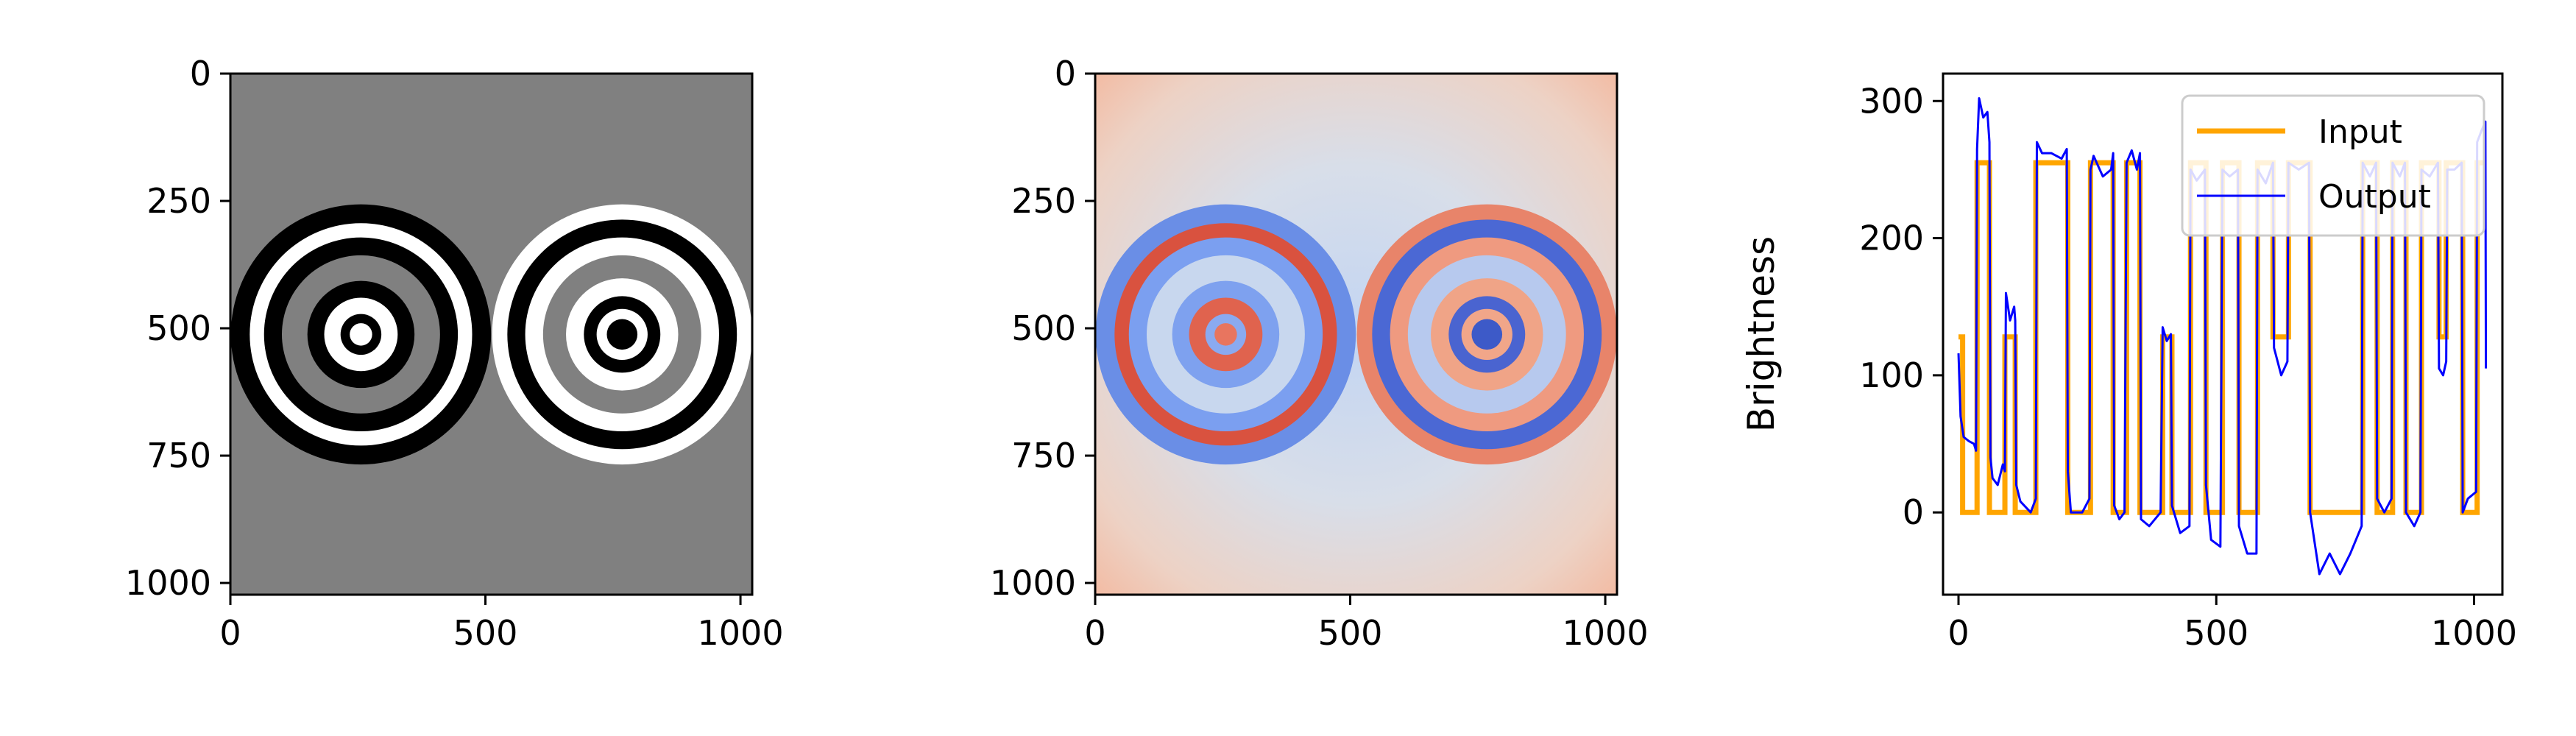  What do you see at coordinates (2360, 132) in the screenshot?
I see `legend-label-input: Input` at bounding box center [2360, 132].